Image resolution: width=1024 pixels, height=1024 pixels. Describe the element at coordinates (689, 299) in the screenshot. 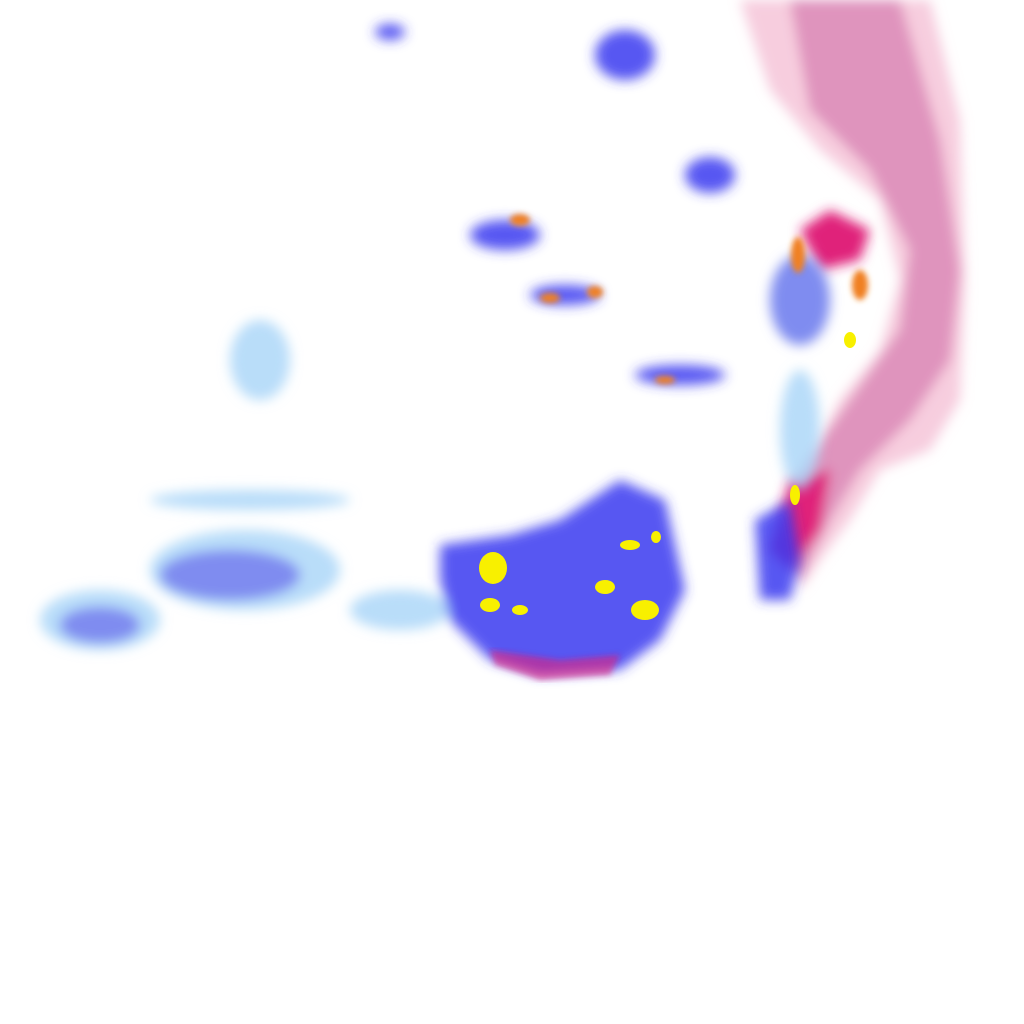

I see `intense-cells` at that location.